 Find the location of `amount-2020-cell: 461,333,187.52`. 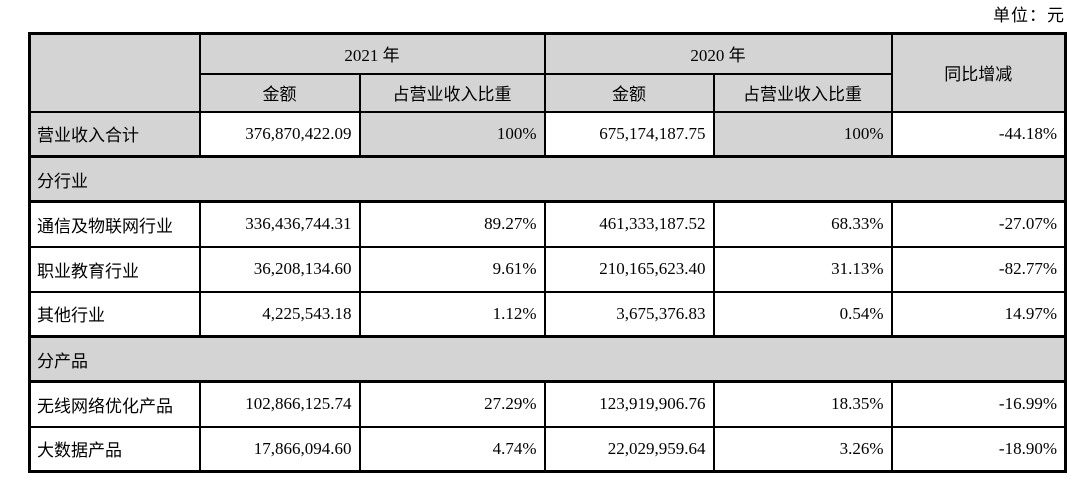

amount-2020-cell: 461,333,187.52 is located at coordinates (629, 224).